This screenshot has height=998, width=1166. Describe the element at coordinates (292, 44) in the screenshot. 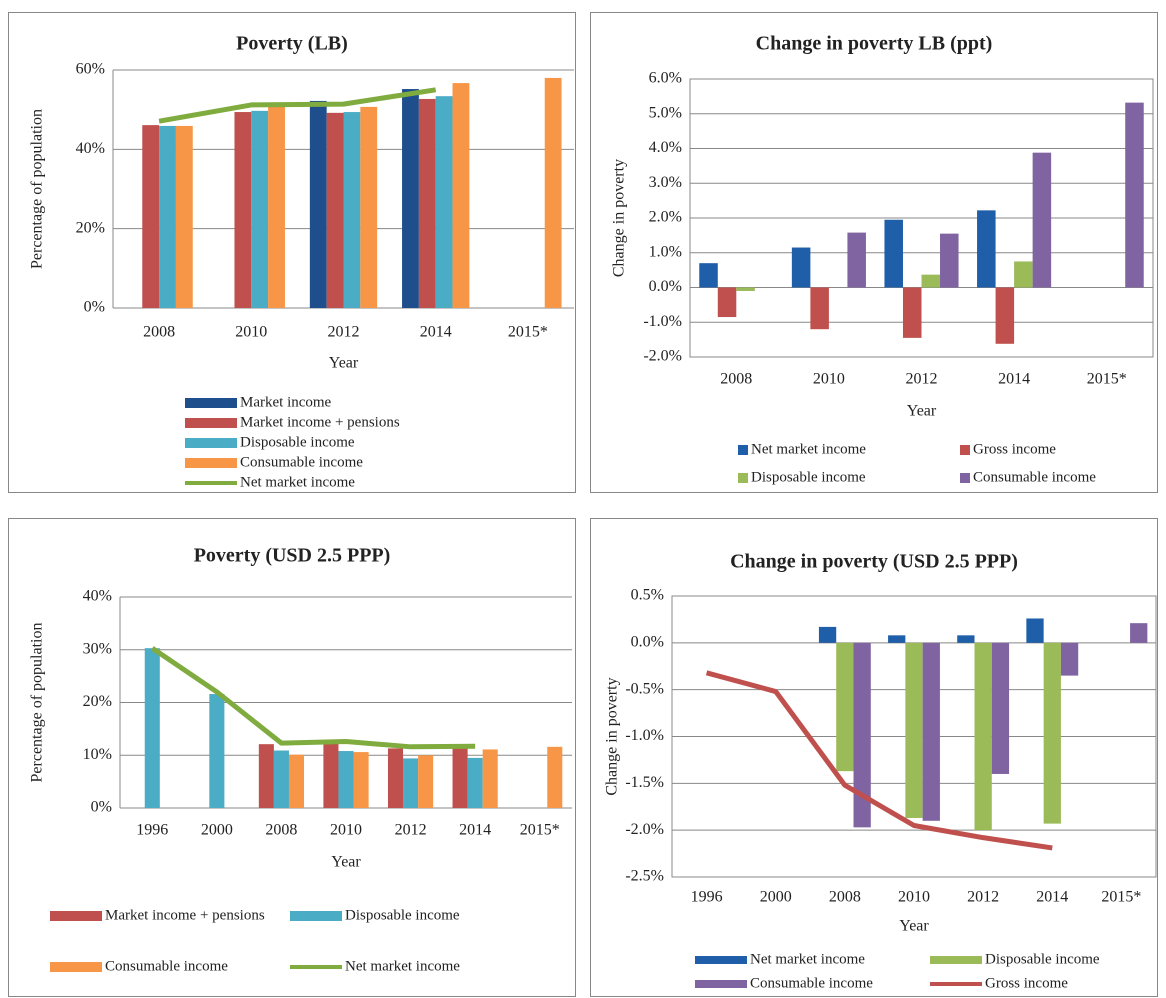

I see `chart-title: Poverty (LB)` at that location.